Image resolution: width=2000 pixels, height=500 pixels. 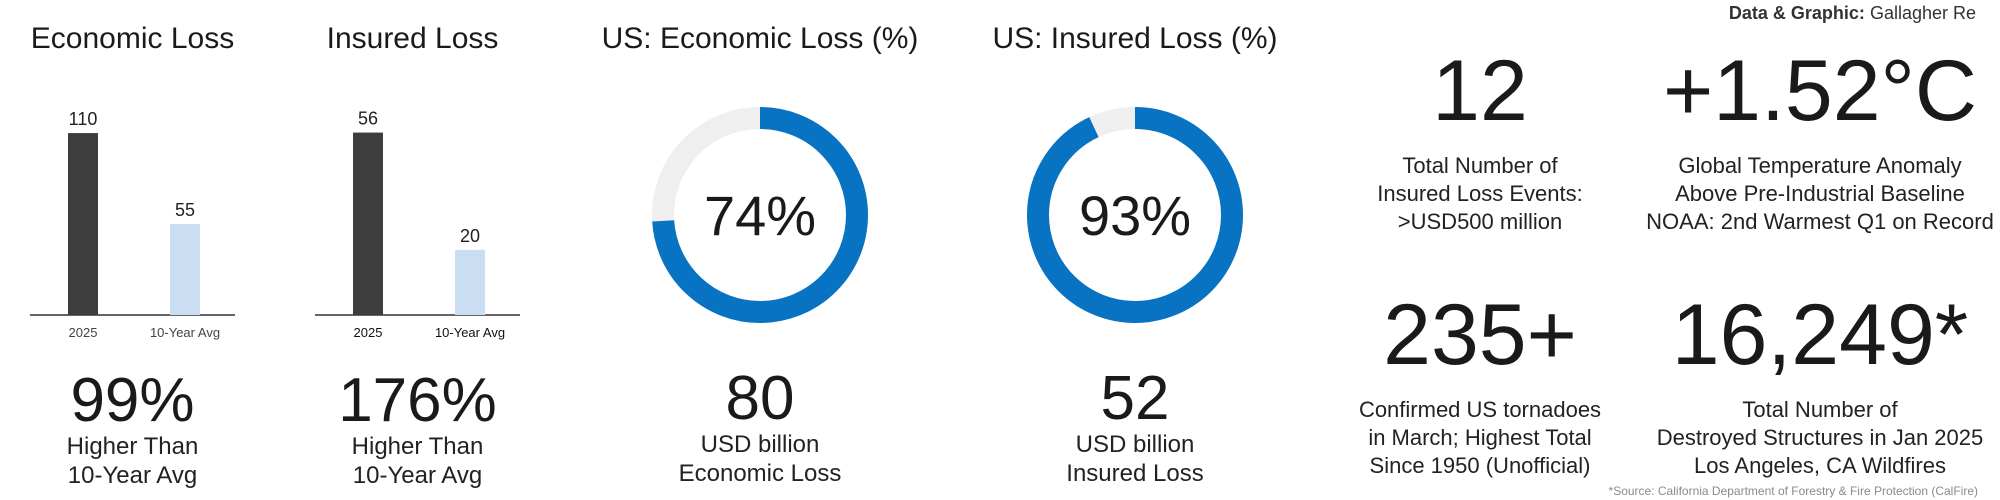 What do you see at coordinates (368, 332) in the screenshot?
I see `insured-loss-tick-2025: 2025` at bounding box center [368, 332].